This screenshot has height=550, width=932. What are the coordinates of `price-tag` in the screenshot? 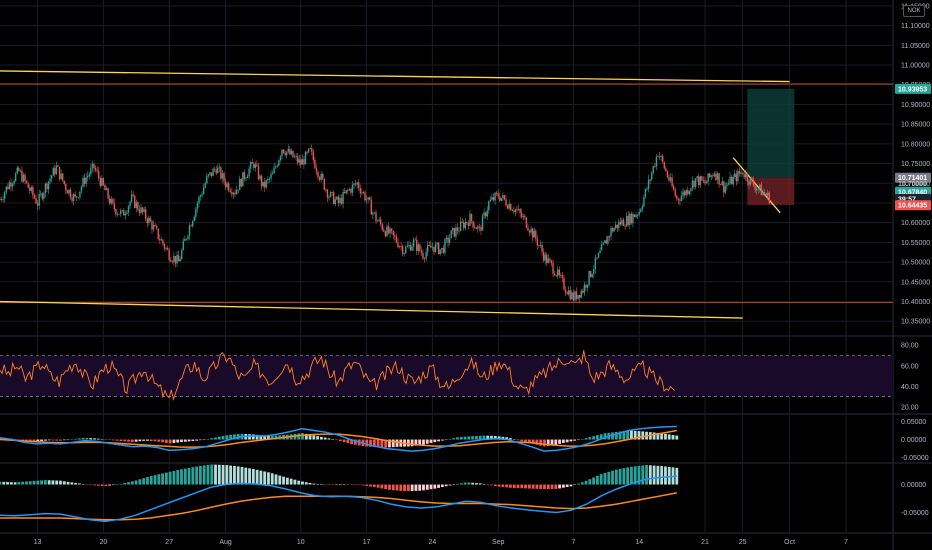 It's located at (913, 177).